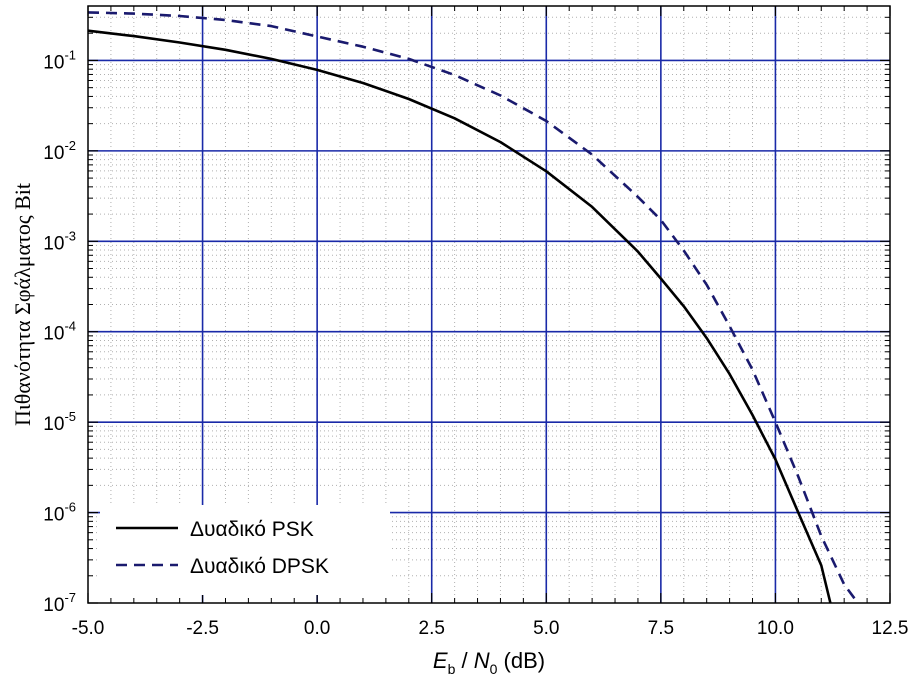  What do you see at coordinates (464, 660) in the screenshot?
I see `x-axis-label-sep: /` at bounding box center [464, 660].